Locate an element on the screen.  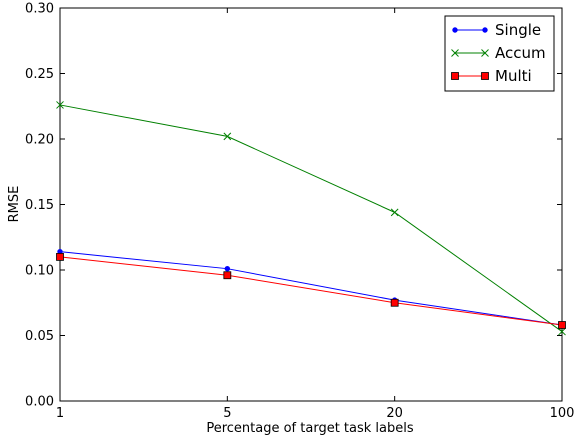
legend-item-accum: Accum is located at coordinates (498, 53).